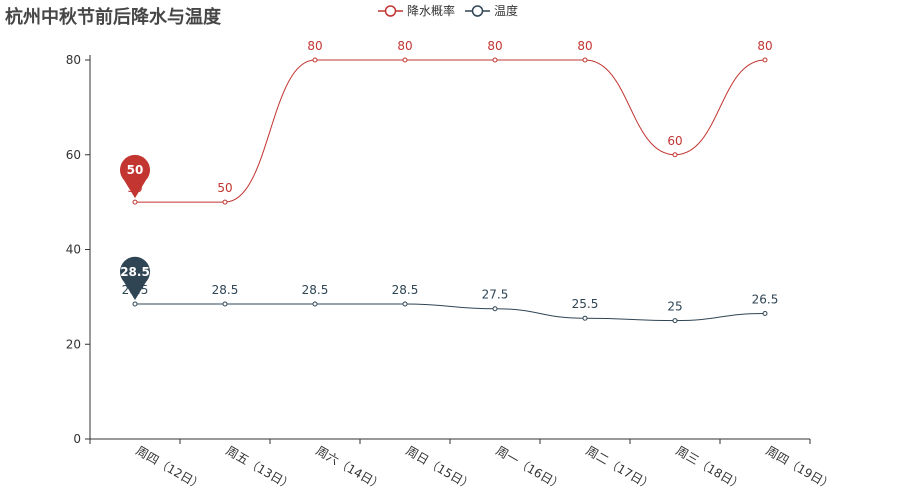 The height and width of the screenshot is (500, 900). Describe the element at coordinates (530, 468) in the screenshot. I see `x-tick-label: 周一（16日）` at that location.